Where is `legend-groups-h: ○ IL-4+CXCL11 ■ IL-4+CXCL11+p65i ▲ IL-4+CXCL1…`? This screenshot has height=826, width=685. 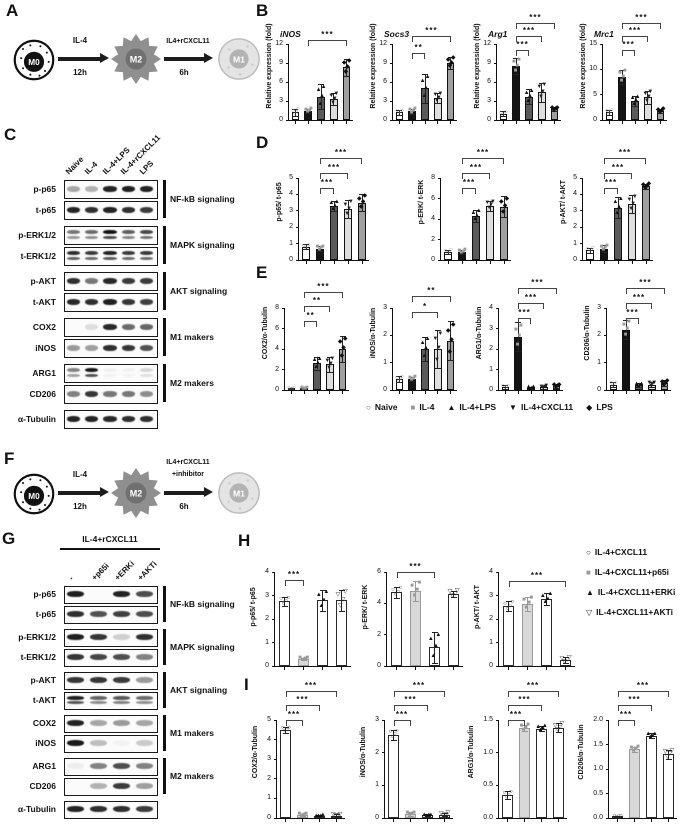
legend-groups-h: ○ IL-4+CXCL11 ■ IL-4+CXCL11+p65i ▲ IL-4+CXCL1… is located at coordinates (630, 582).